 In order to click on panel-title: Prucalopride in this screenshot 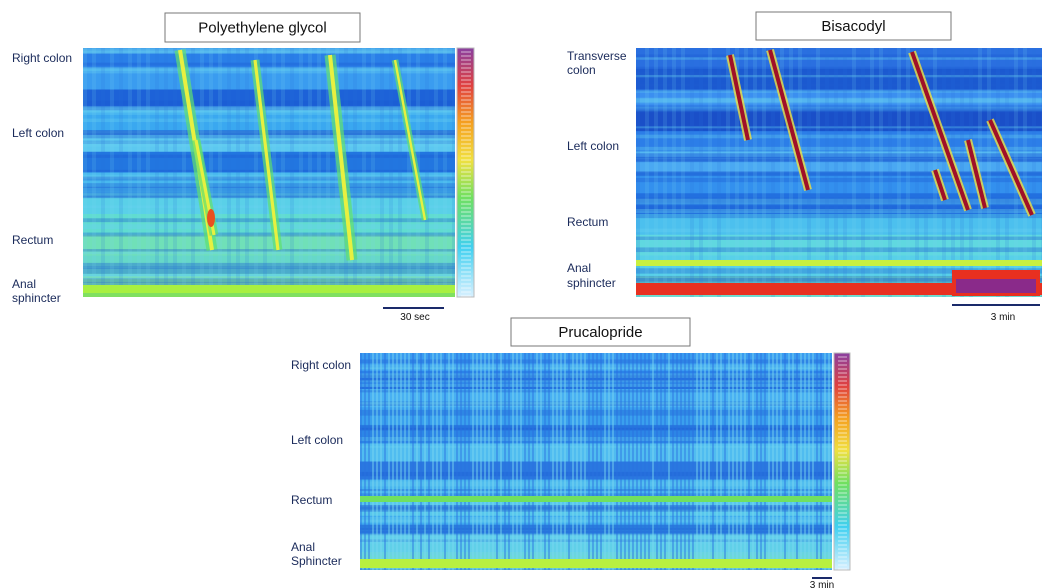, I will do `click(600, 332)`.